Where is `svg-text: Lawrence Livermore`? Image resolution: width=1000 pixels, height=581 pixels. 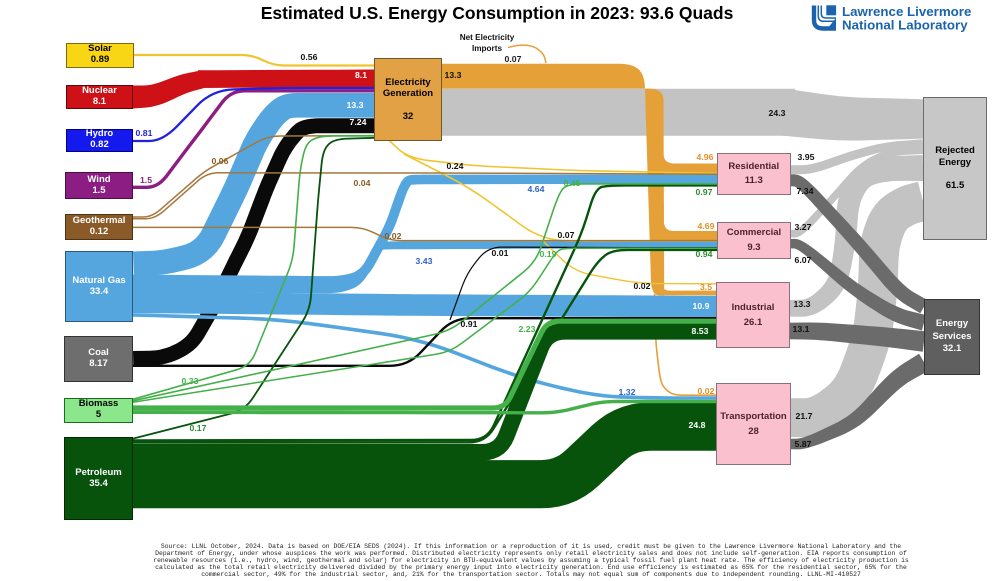
svg-text: Lawrence Livermore is located at coordinates (906, 11).